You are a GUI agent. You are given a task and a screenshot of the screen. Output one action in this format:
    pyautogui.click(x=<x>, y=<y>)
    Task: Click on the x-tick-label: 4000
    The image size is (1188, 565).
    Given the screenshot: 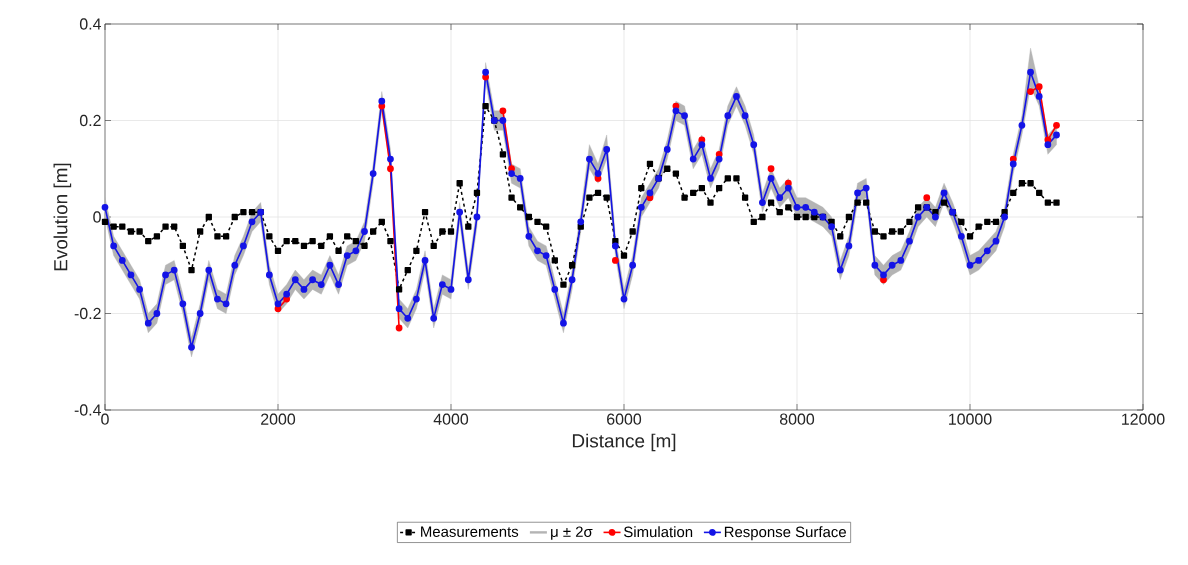 What is the action you would take?
    pyautogui.click(x=451, y=419)
    